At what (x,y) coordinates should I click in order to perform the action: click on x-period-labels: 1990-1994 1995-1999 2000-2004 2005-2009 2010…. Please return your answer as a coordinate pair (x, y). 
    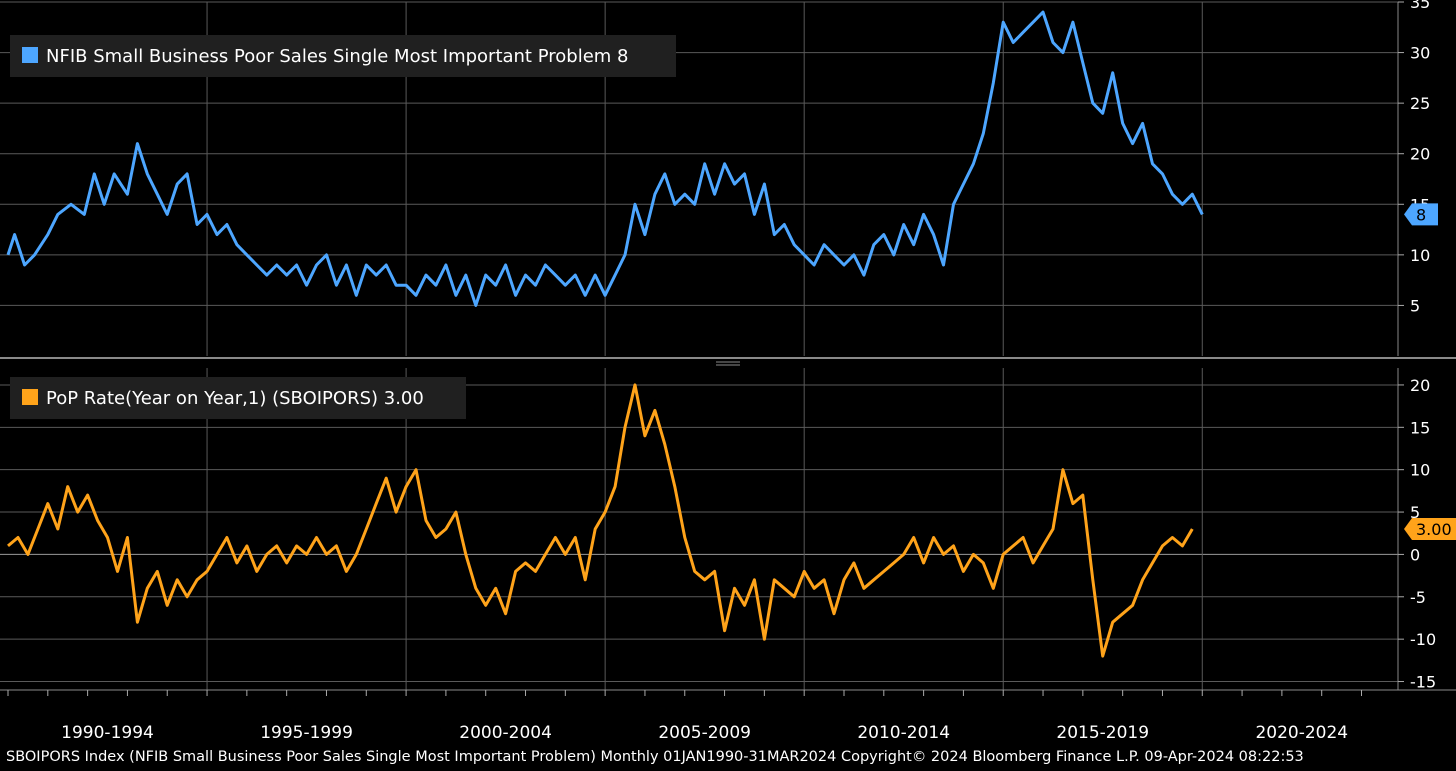
    Looking at the image, I should click on (704, 733).